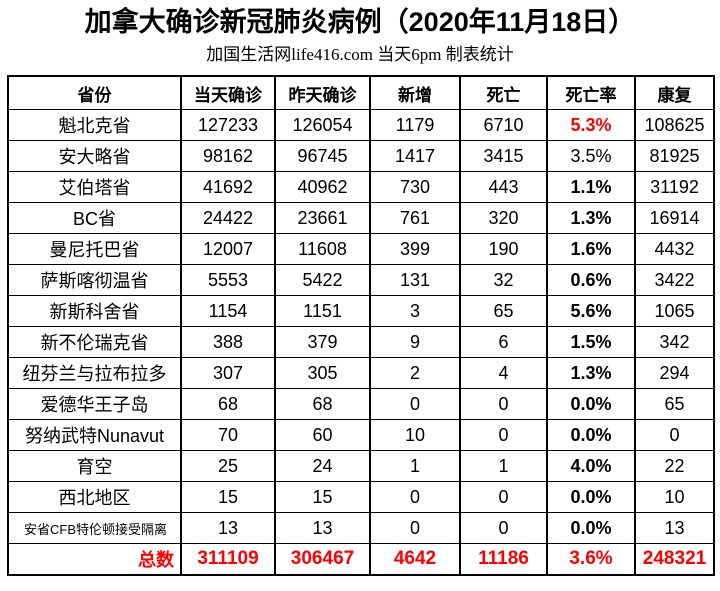  I want to click on table-row: 魁北克省 127233 126054 1179 6710 5.3% 108625, so click(361, 125).